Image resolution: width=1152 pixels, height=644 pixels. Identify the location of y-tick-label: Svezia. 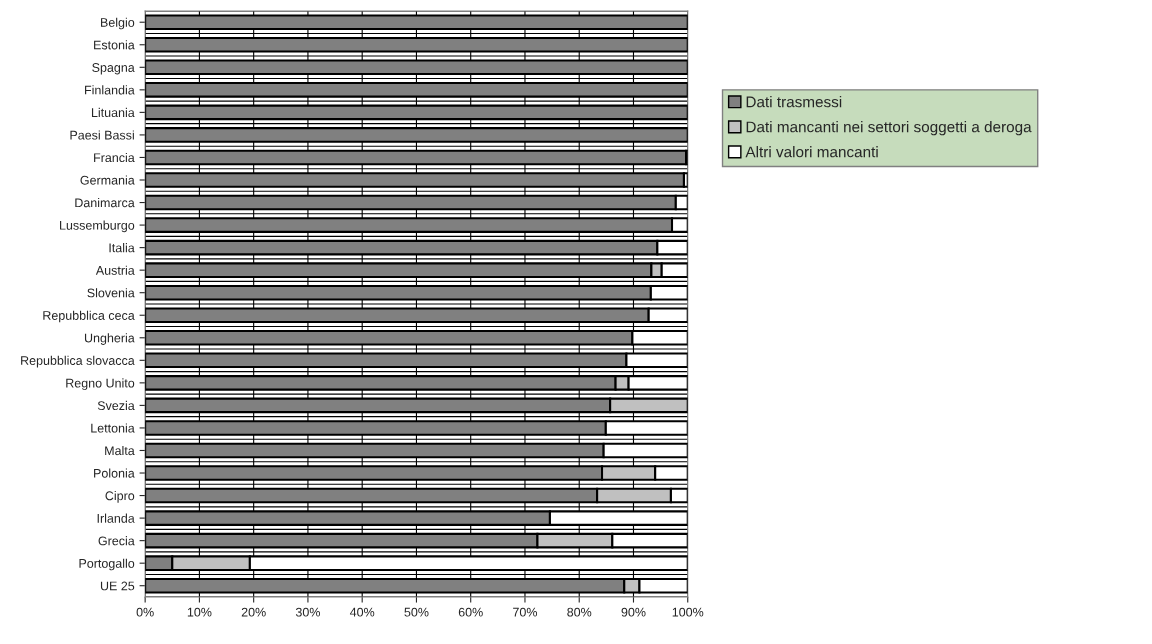
(116, 405).